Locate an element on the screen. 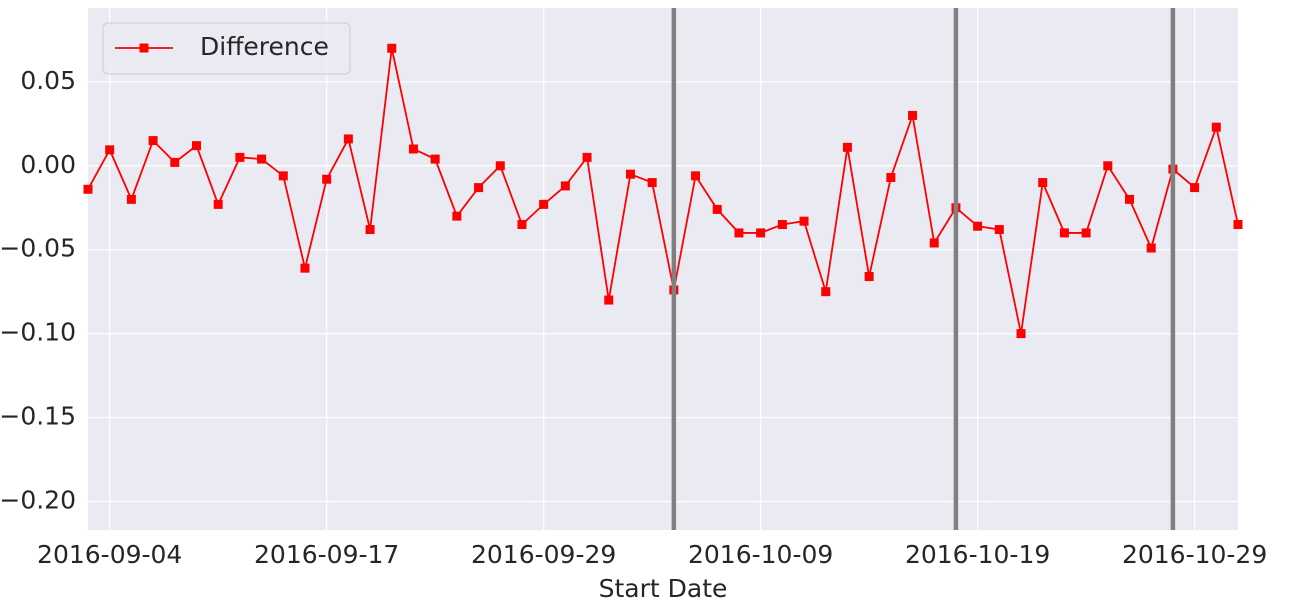 This screenshot has width=1298, height=613. x-axis-label: Start Date is located at coordinates (663, 588).